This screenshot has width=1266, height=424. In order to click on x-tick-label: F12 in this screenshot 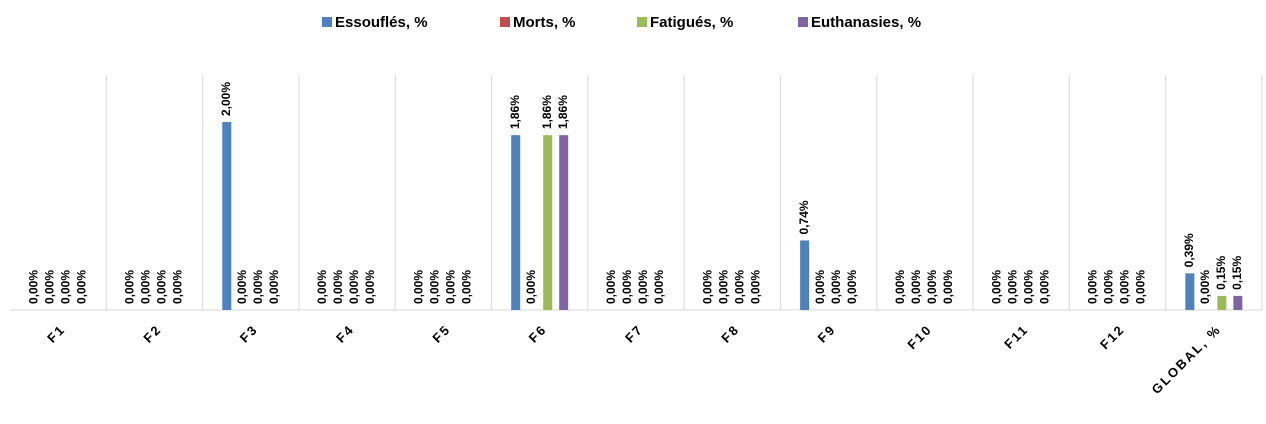, I will do `click(1112, 337)`.